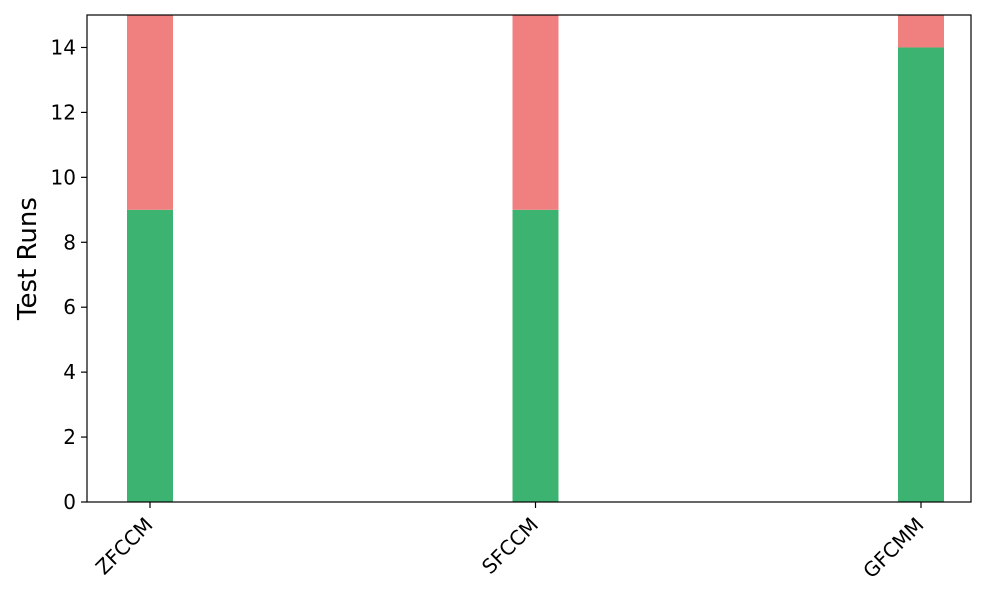 This screenshot has height=600, width=1000. I want to click on y-tick-label: 14, so click(63, 47).